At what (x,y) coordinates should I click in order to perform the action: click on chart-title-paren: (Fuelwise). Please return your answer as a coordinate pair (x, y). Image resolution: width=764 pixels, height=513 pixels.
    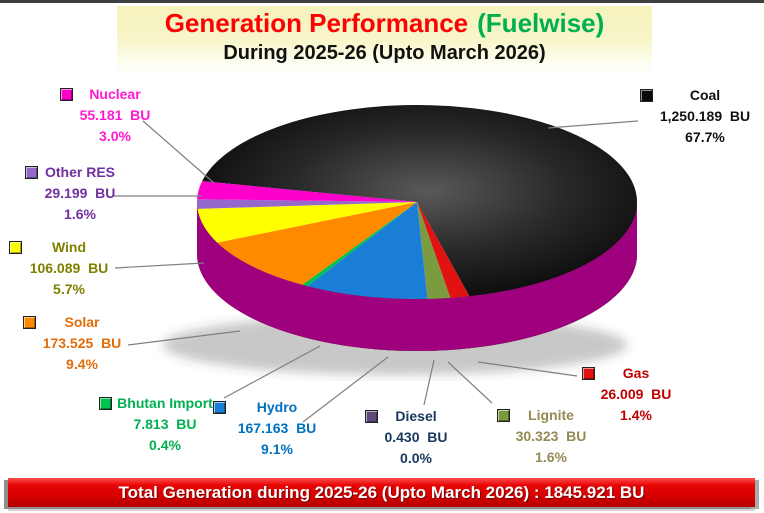
    Looking at the image, I should click on (541, 23).